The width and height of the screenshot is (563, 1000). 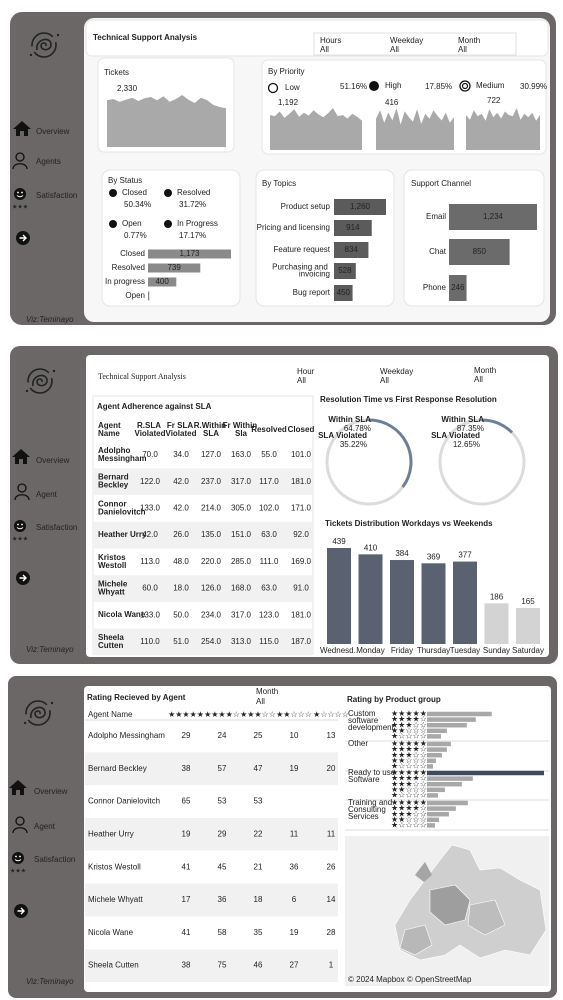 I want to click on filter-label: Weekday, so click(x=396, y=371).